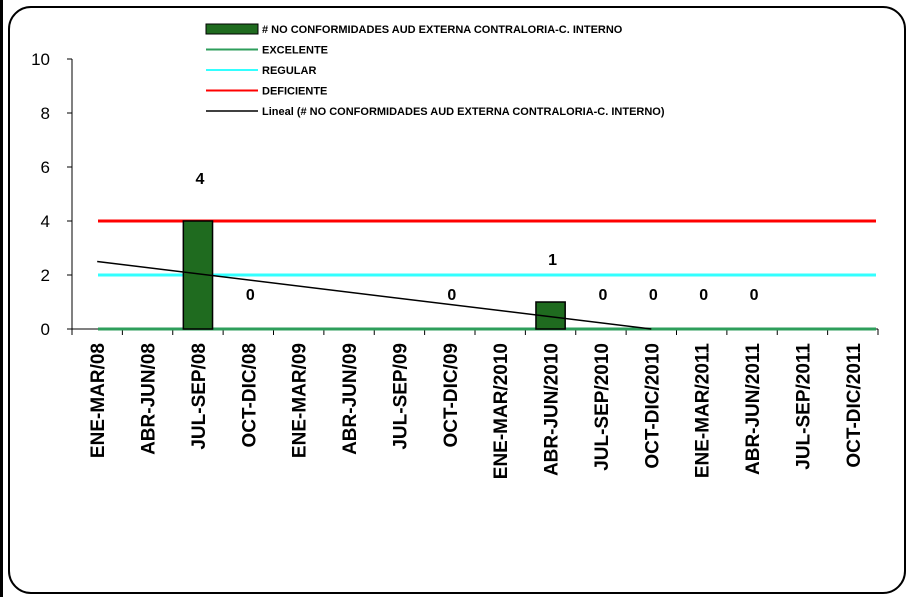 This screenshot has width=911, height=597. Describe the element at coordinates (1, 298) in the screenshot. I see `frame-left-edge` at that location.